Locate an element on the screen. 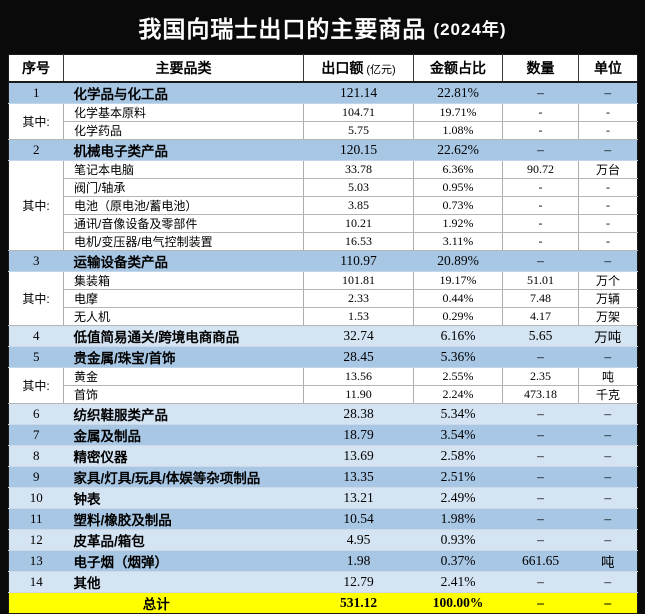 Image resolution: width=645 pixels, height=614 pixels. table-row: 电机/变压器/电气控制装置 16.53 3.11% - - is located at coordinates (323, 241).